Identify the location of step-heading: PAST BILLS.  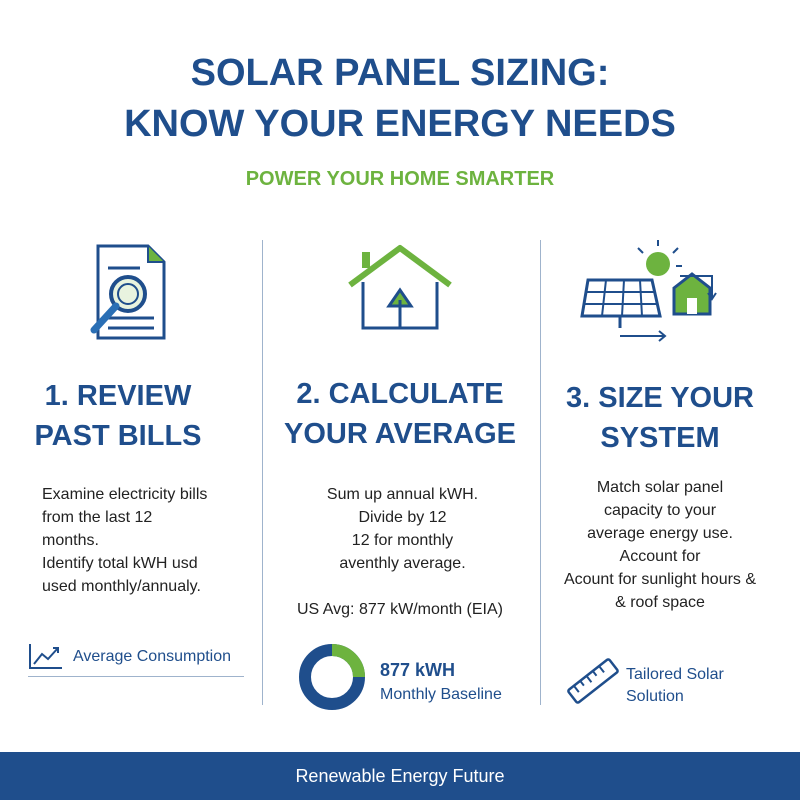
(118, 436).